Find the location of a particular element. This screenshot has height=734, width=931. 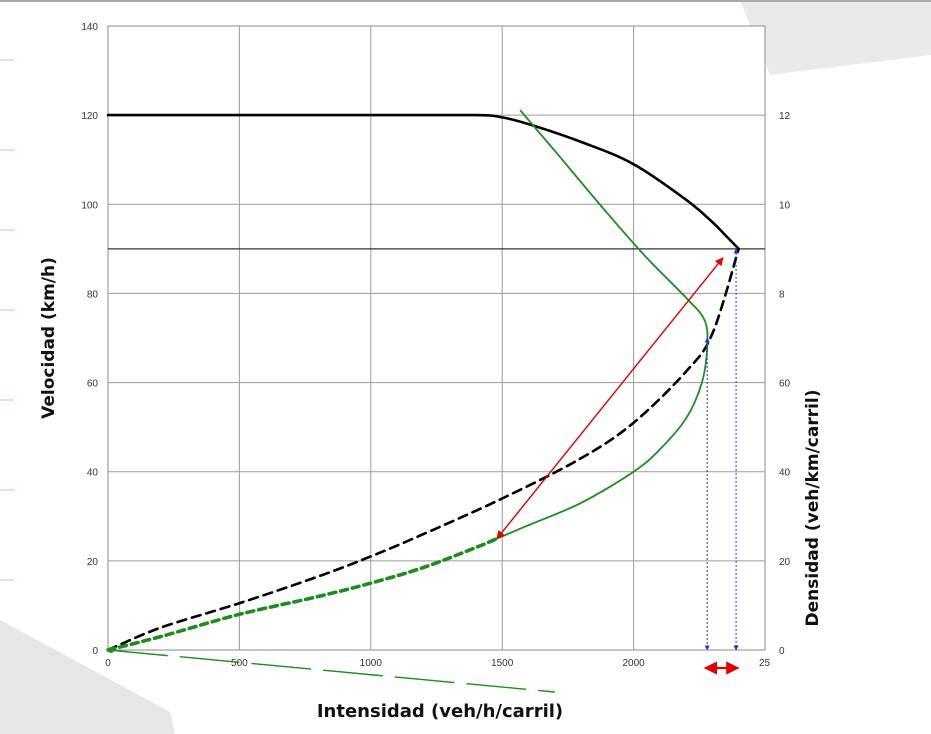

x-axis-ticks: 0 500 1000 1500 2000 25 is located at coordinates (437, 663).